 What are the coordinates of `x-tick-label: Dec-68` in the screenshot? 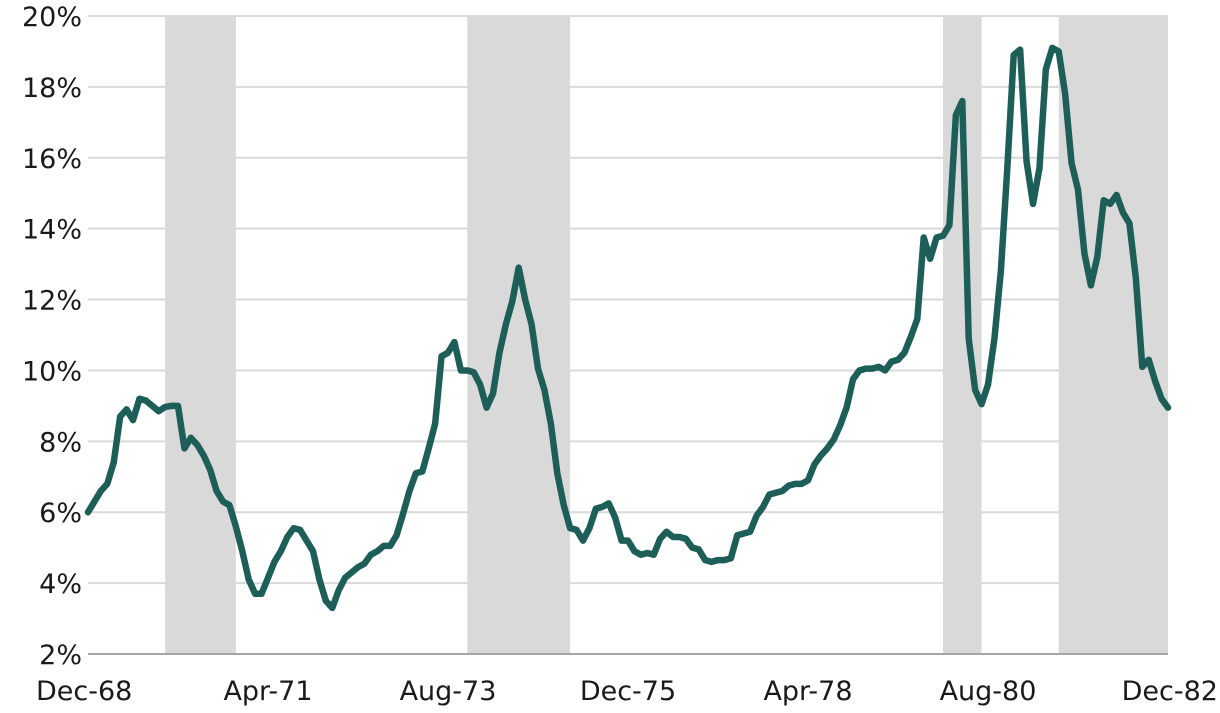 It's located at (84, 691).